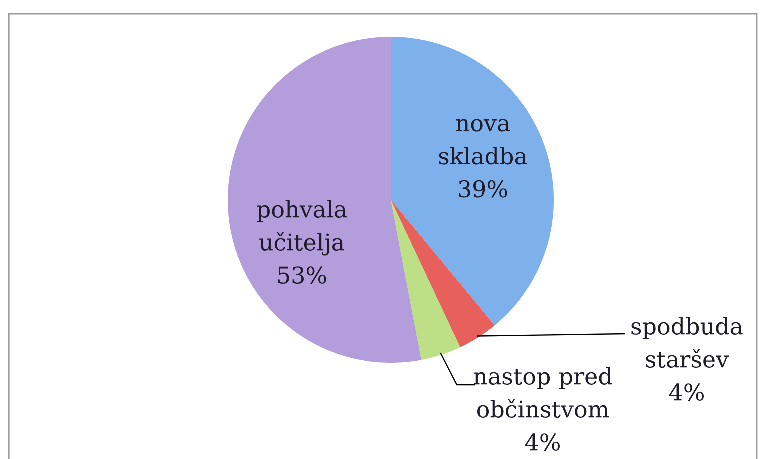 The image size is (764, 459). What do you see at coordinates (483, 189) in the screenshot?
I see `data-label: 39%` at bounding box center [483, 189].